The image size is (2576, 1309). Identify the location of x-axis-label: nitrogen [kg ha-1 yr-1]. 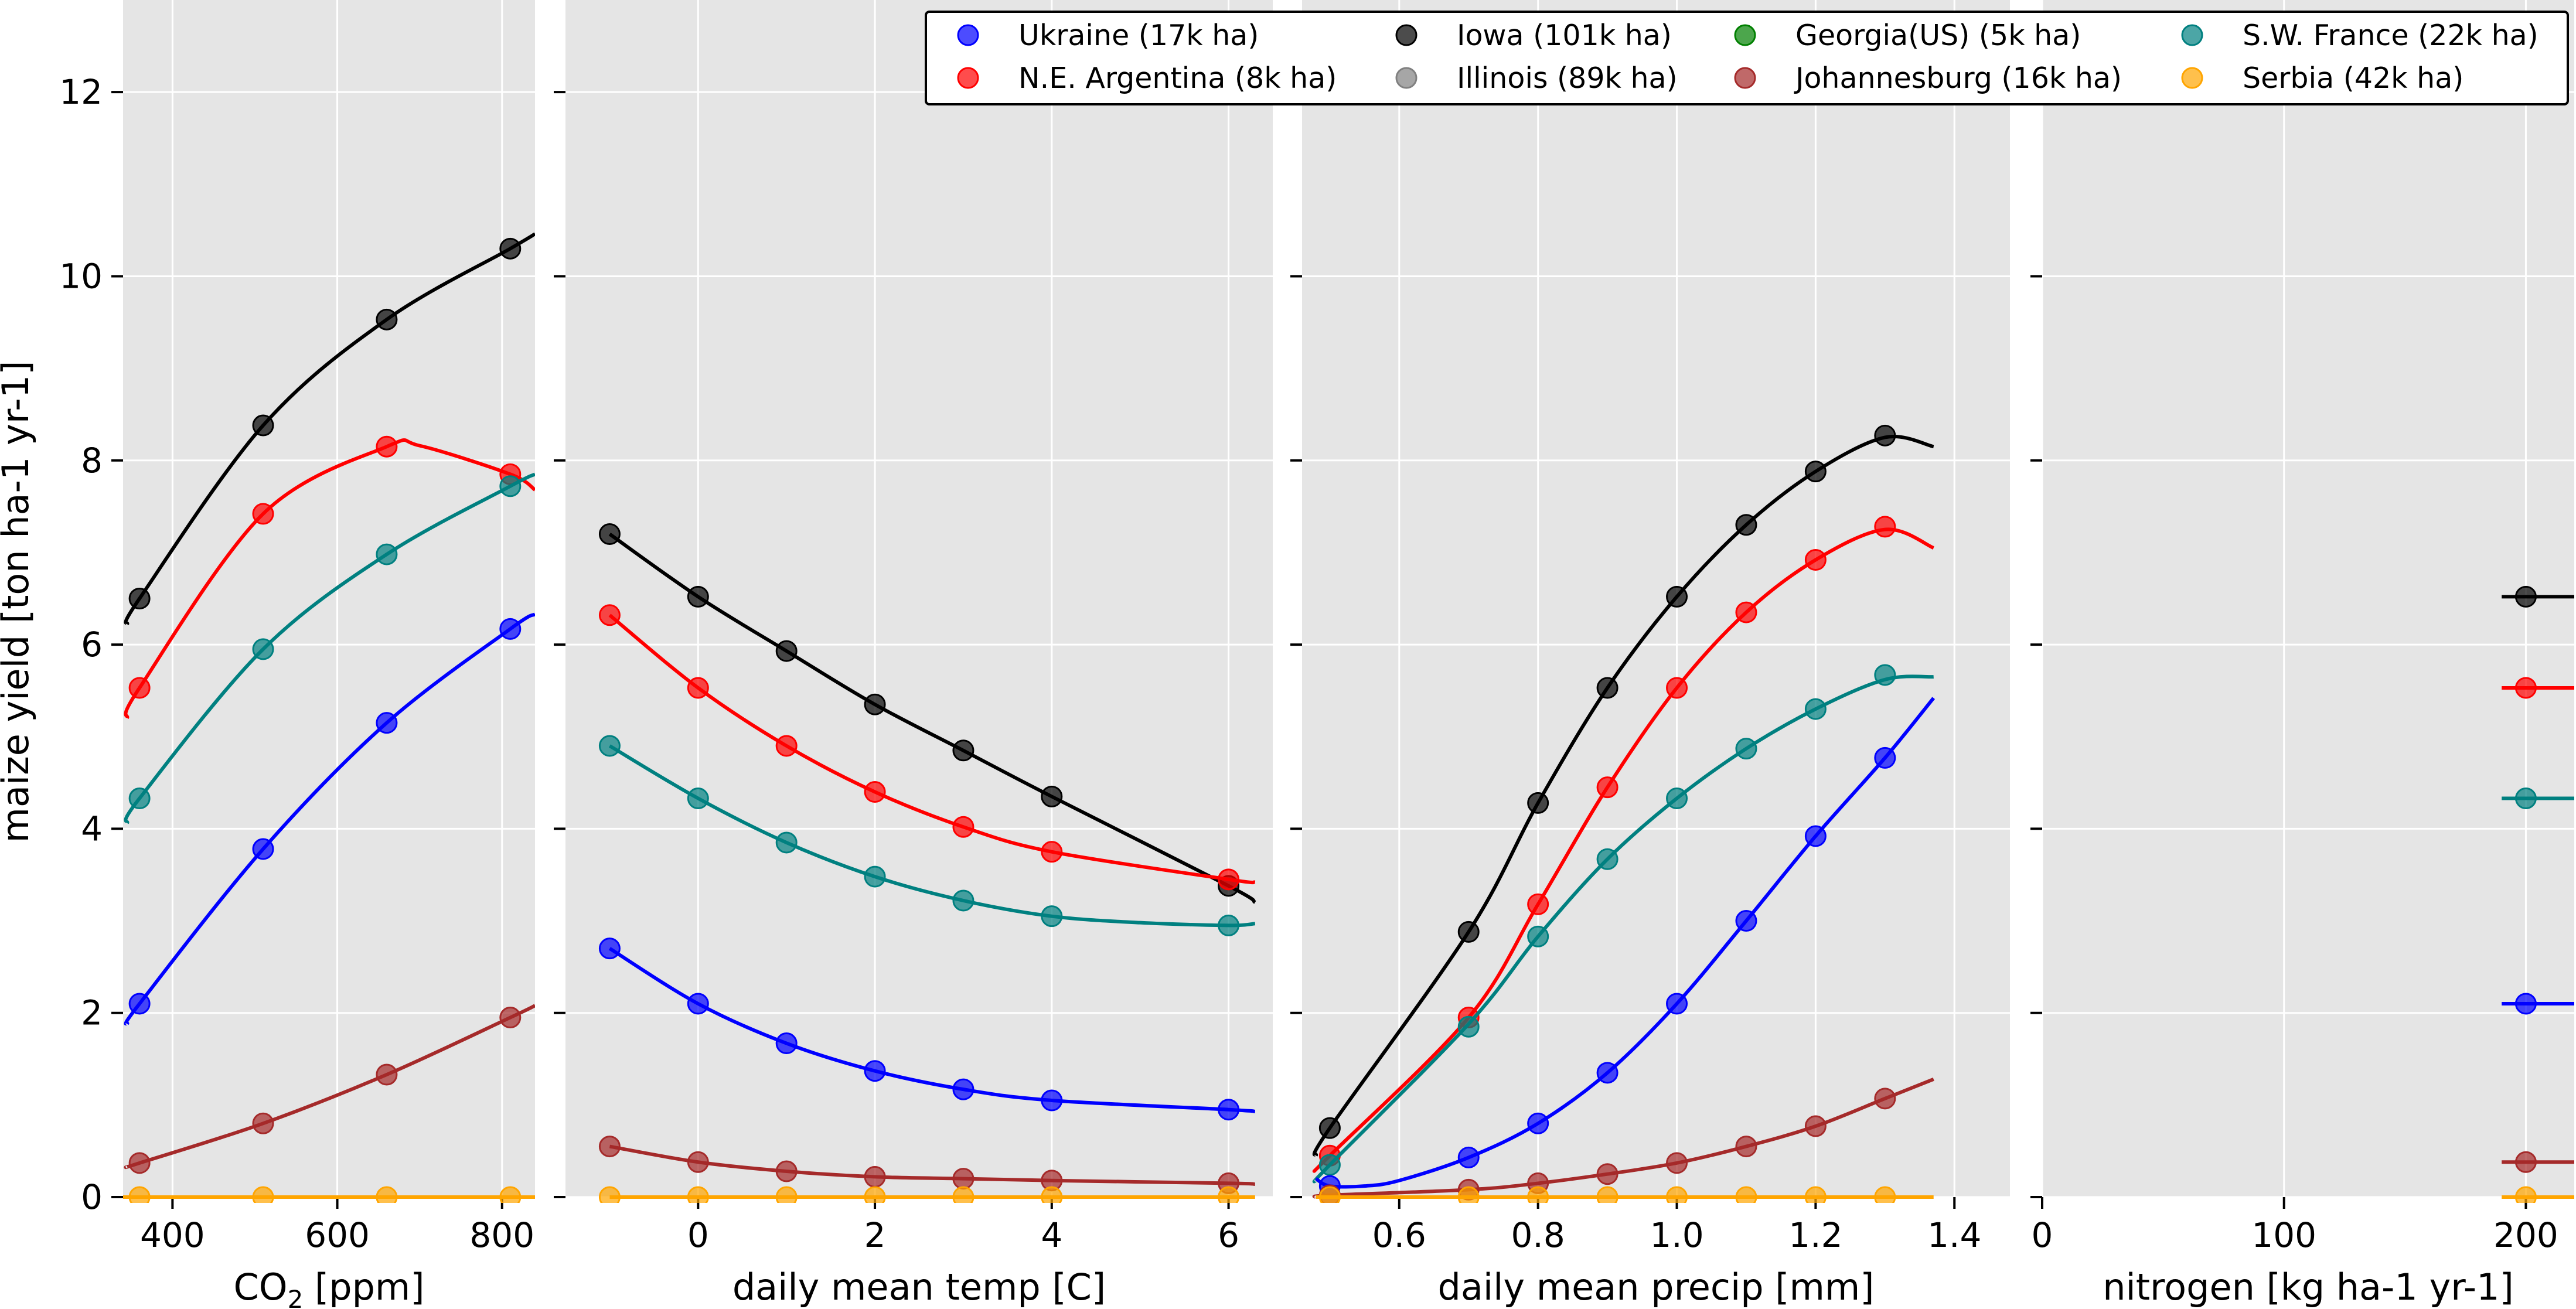
(2308, 1287).